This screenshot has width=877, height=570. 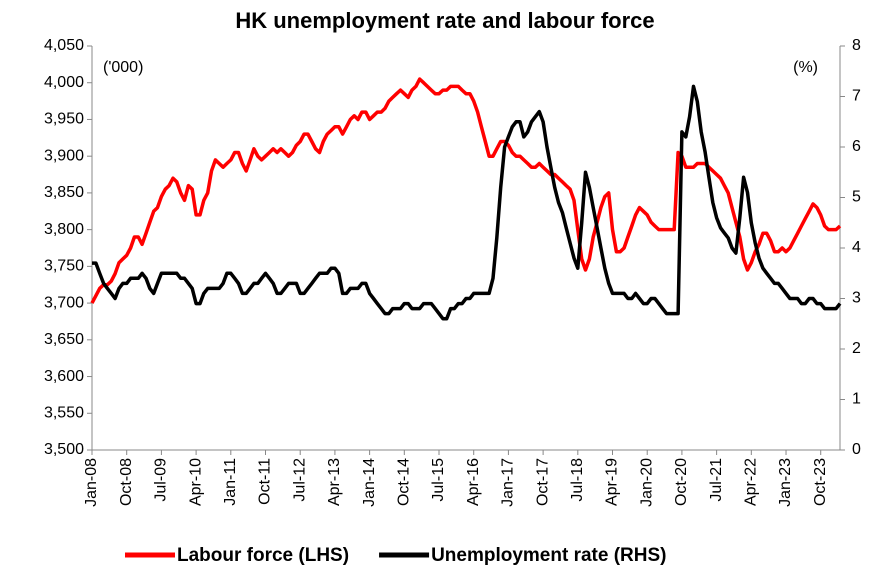 What do you see at coordinates (123, 67) in the screenshot?
I see `y-unit-label: ('000)` at bounding box center [123, 67].